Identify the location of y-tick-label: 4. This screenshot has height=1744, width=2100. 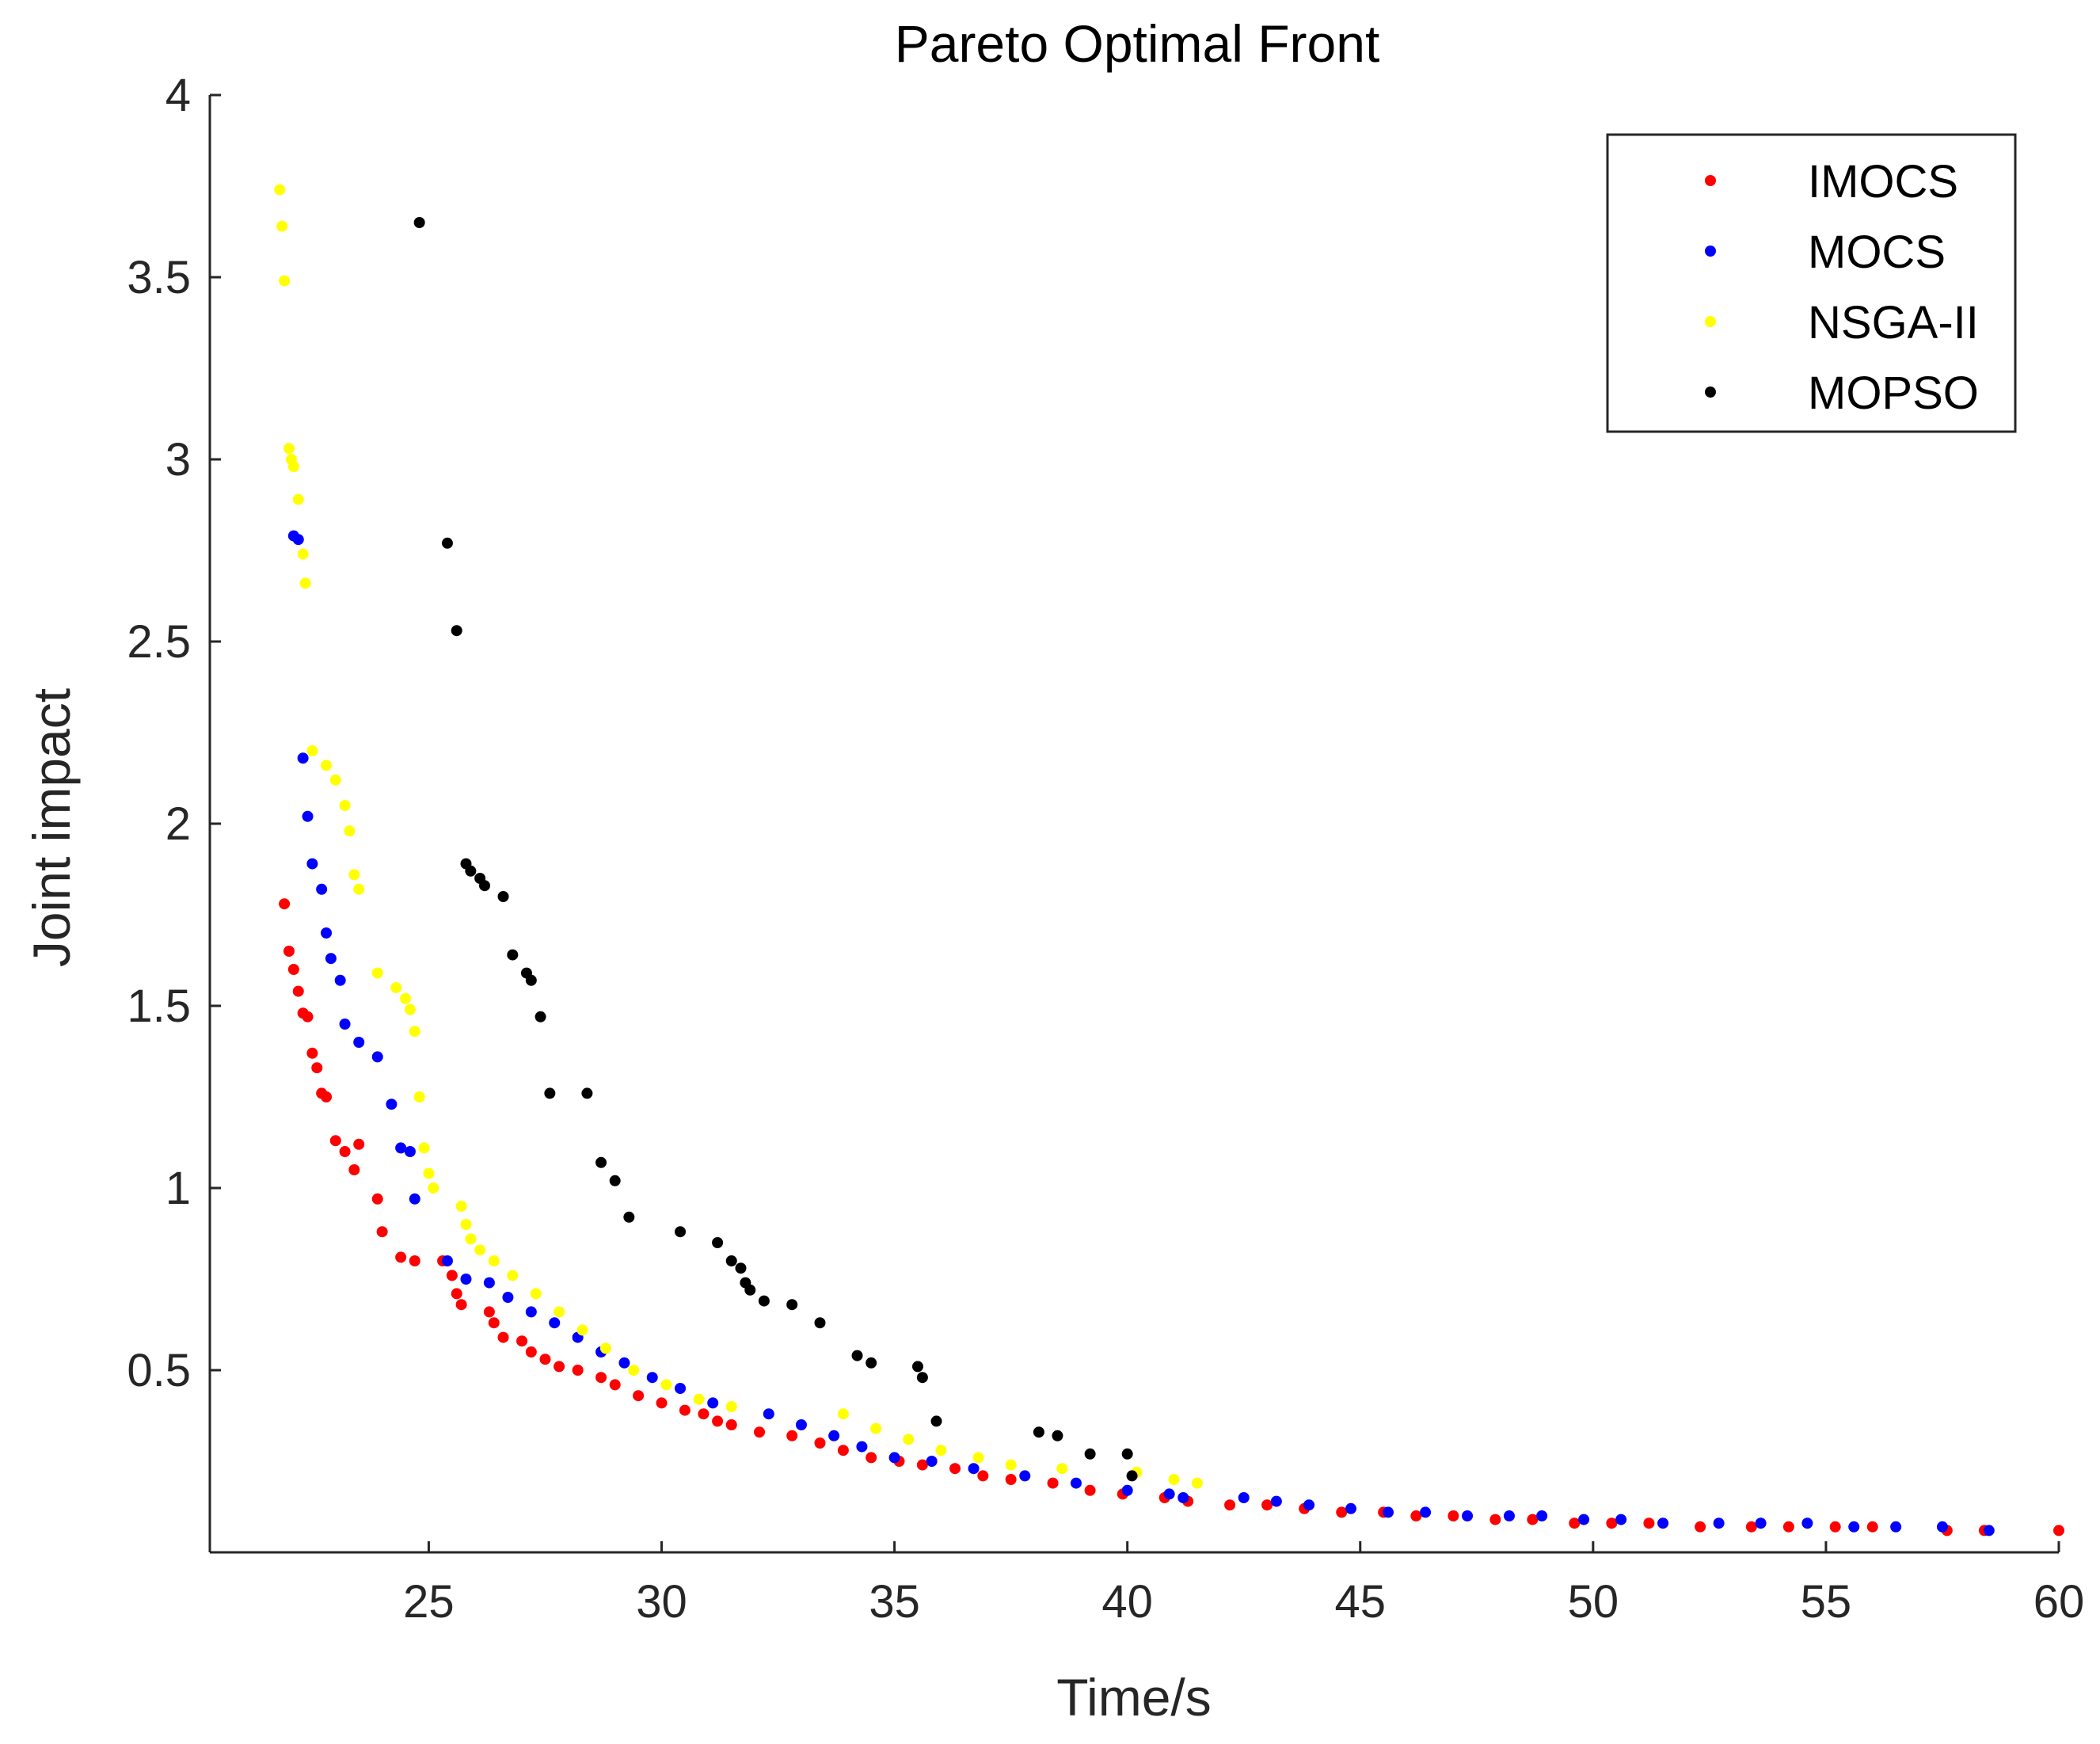
(178, 96).